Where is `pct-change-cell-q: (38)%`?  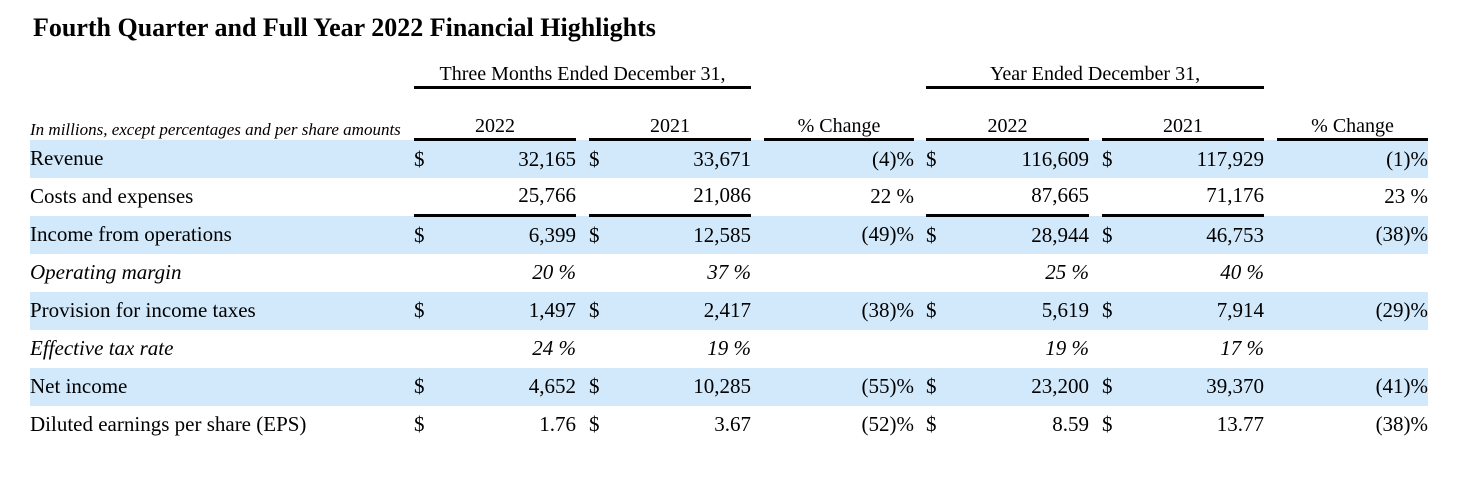 pct-change-cell-q: (38)% is located at coordinates (887, 310).